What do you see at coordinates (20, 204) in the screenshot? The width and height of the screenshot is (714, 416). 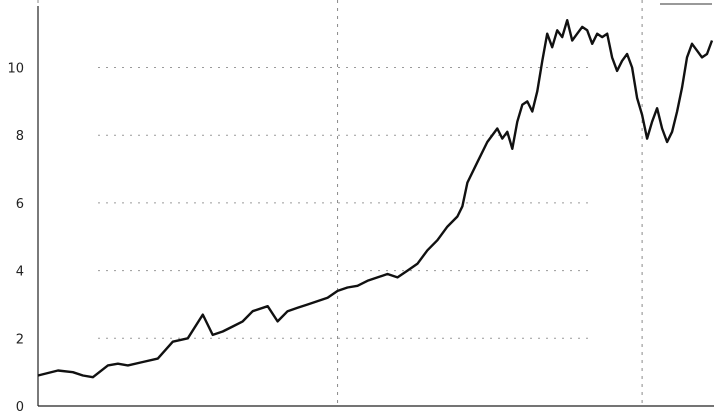 I see `y-tick-label-6: 6` at bounding box center [20, 204].